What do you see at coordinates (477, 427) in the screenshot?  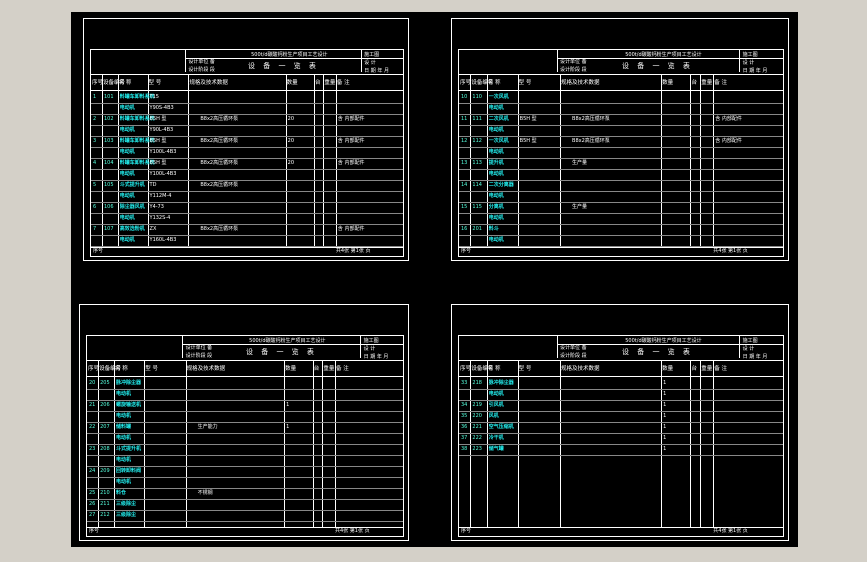 I see `row-code: 221` at bounding box center [477, 427].